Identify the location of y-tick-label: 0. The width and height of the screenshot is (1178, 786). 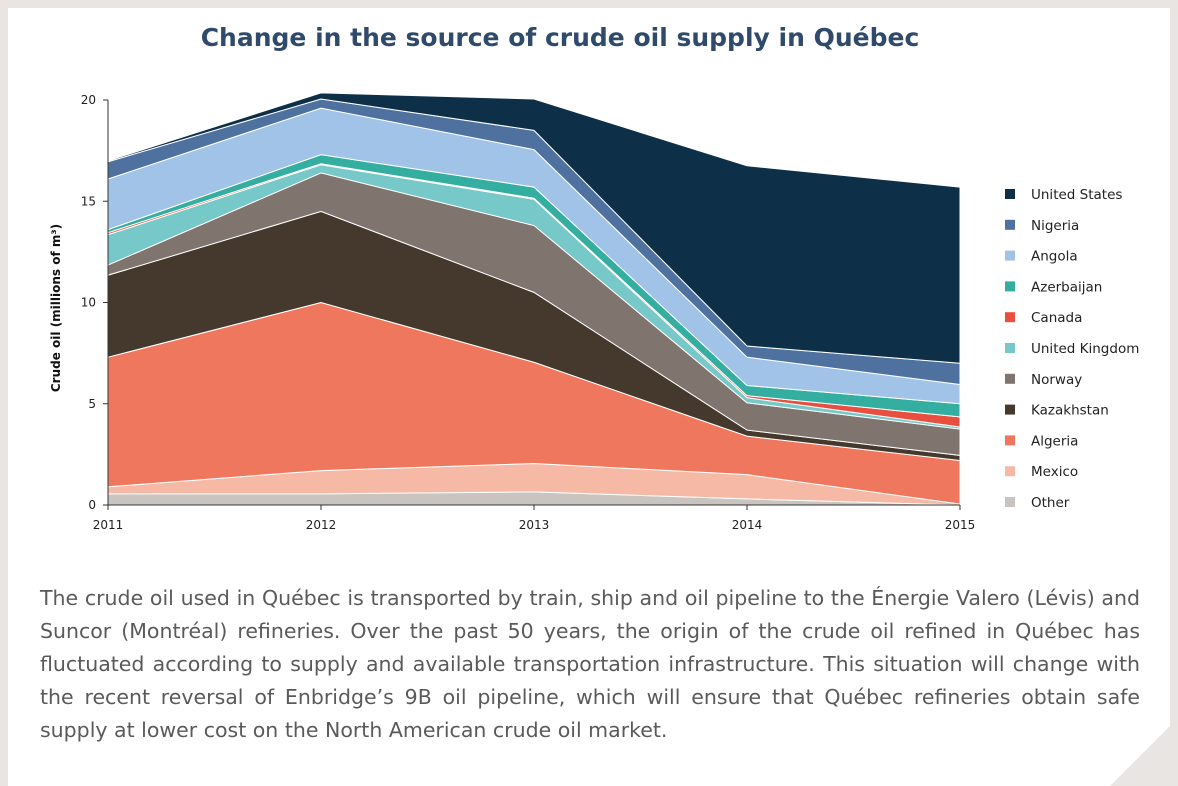
(92, 505).